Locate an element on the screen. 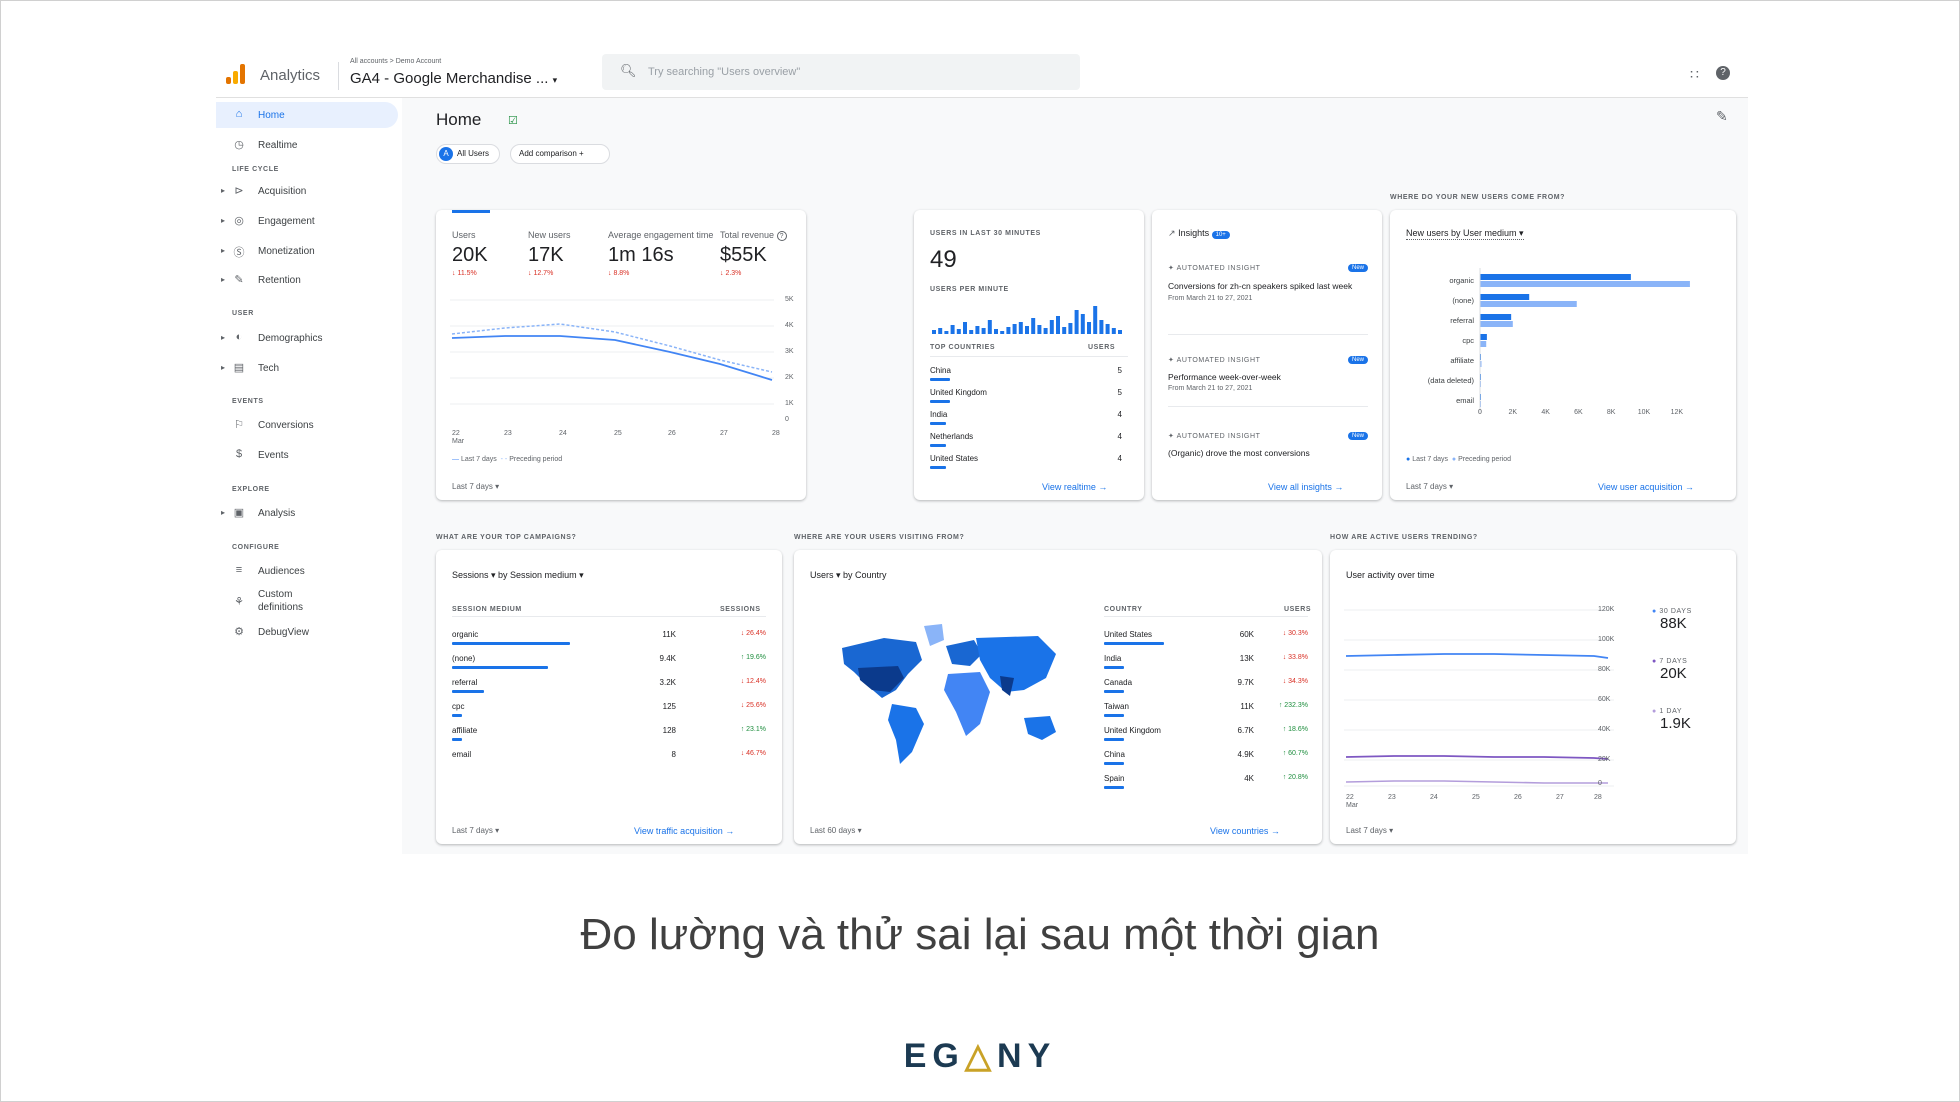 The height and width of the screenshot is (1102, 1960). sidebar-item-tech: ▸ ▤ Tech is located at coordinates (307, 368).